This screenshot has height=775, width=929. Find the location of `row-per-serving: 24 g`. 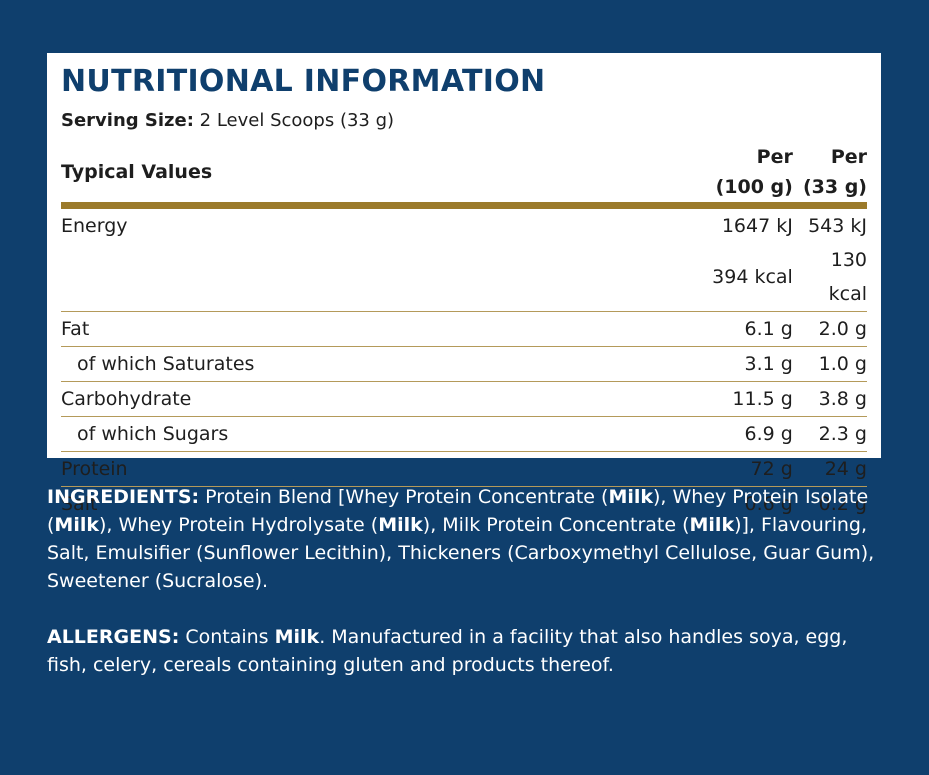

row-per-serving: 24 g is located at coordinates (829, 469).